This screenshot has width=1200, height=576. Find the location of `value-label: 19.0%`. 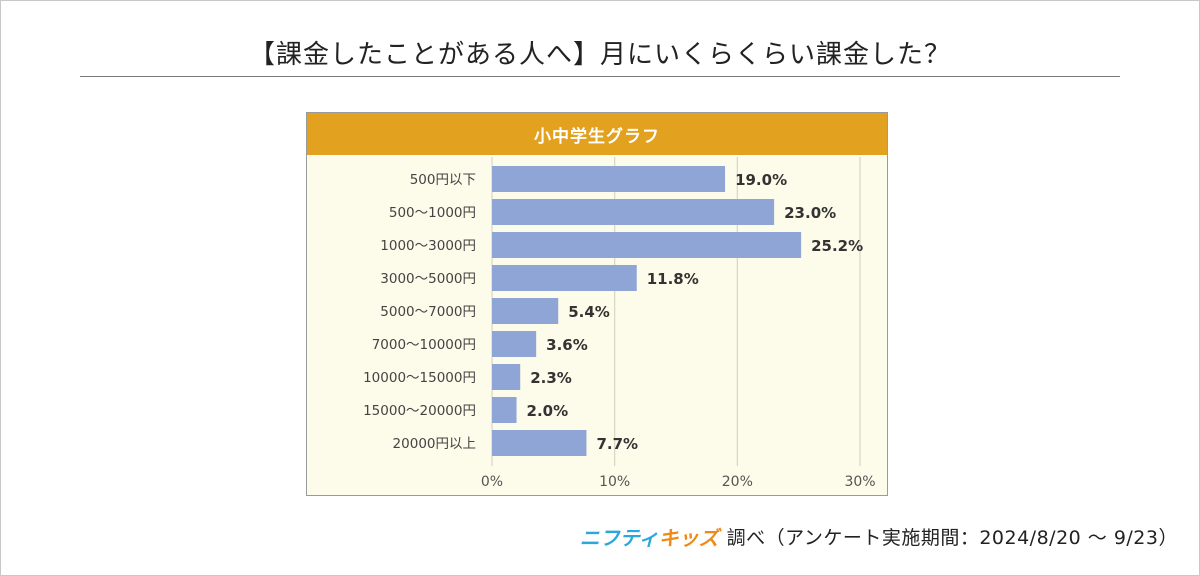

value-label: 19.0% is located at coordinates (761, 180).